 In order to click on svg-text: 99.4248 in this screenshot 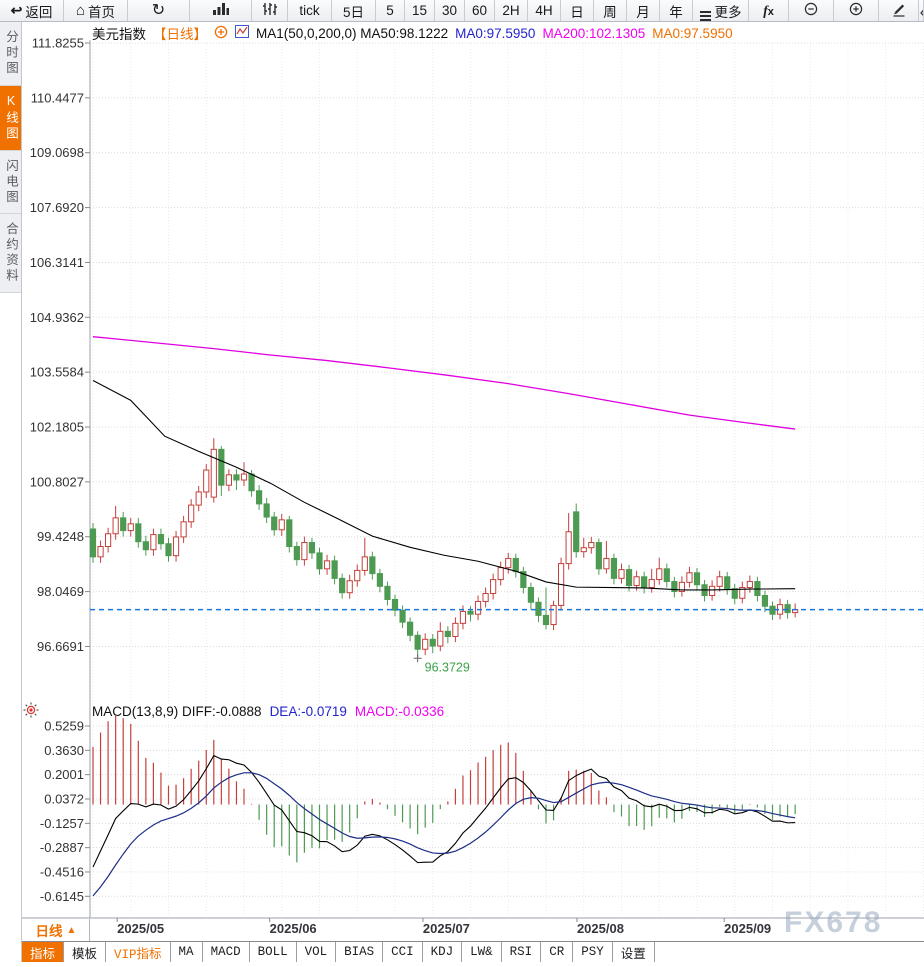, I will do `click(60, 536)`.